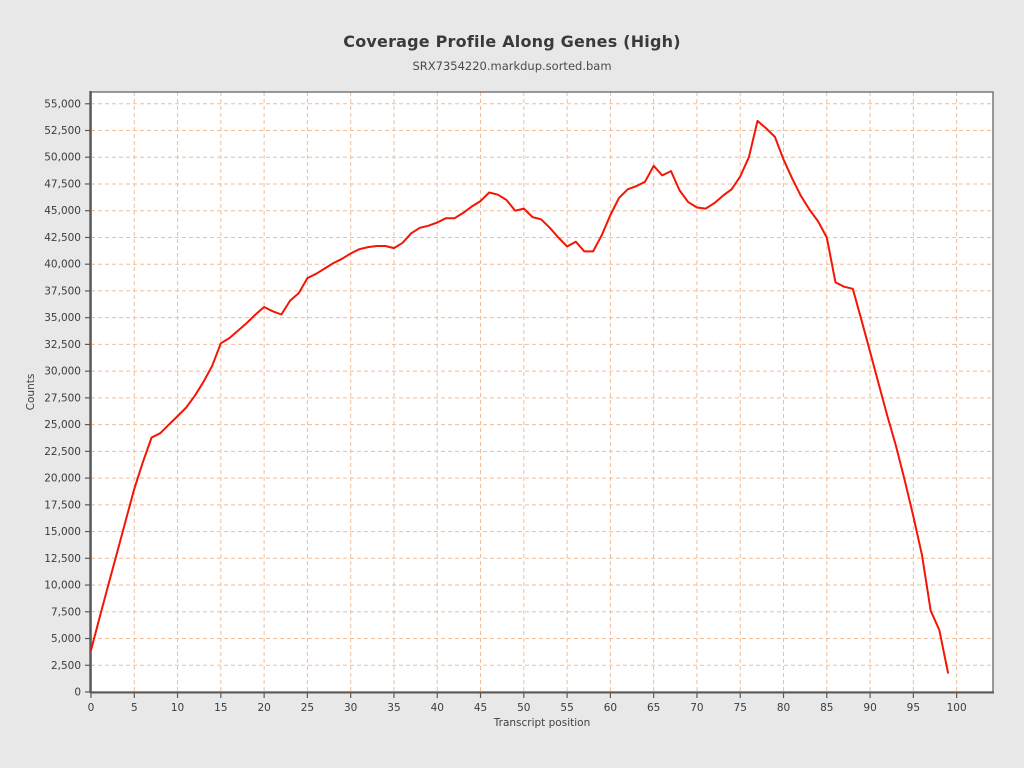 The height and width of the screenshot is (768, 1024). What do you see at coordinates (220, 708) in the screenshot?
I see `x-tick-label: 15` at bounding box center [220, 708].